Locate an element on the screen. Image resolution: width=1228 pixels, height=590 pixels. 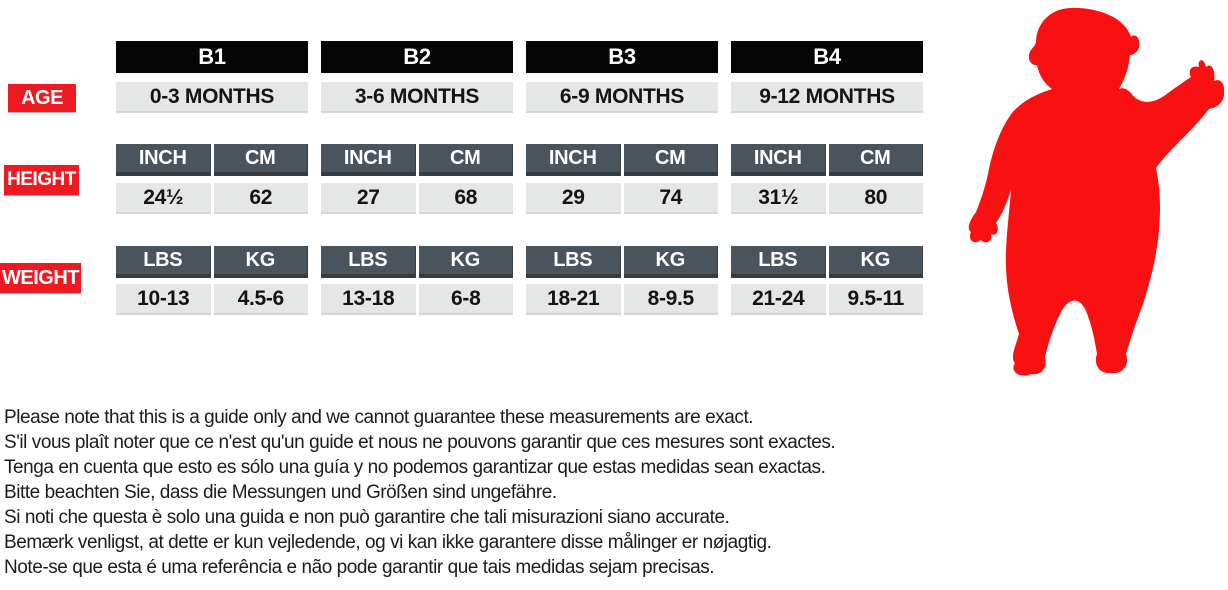
height-unit-header-b4: INCH CM is located at coordinates (827, 160).